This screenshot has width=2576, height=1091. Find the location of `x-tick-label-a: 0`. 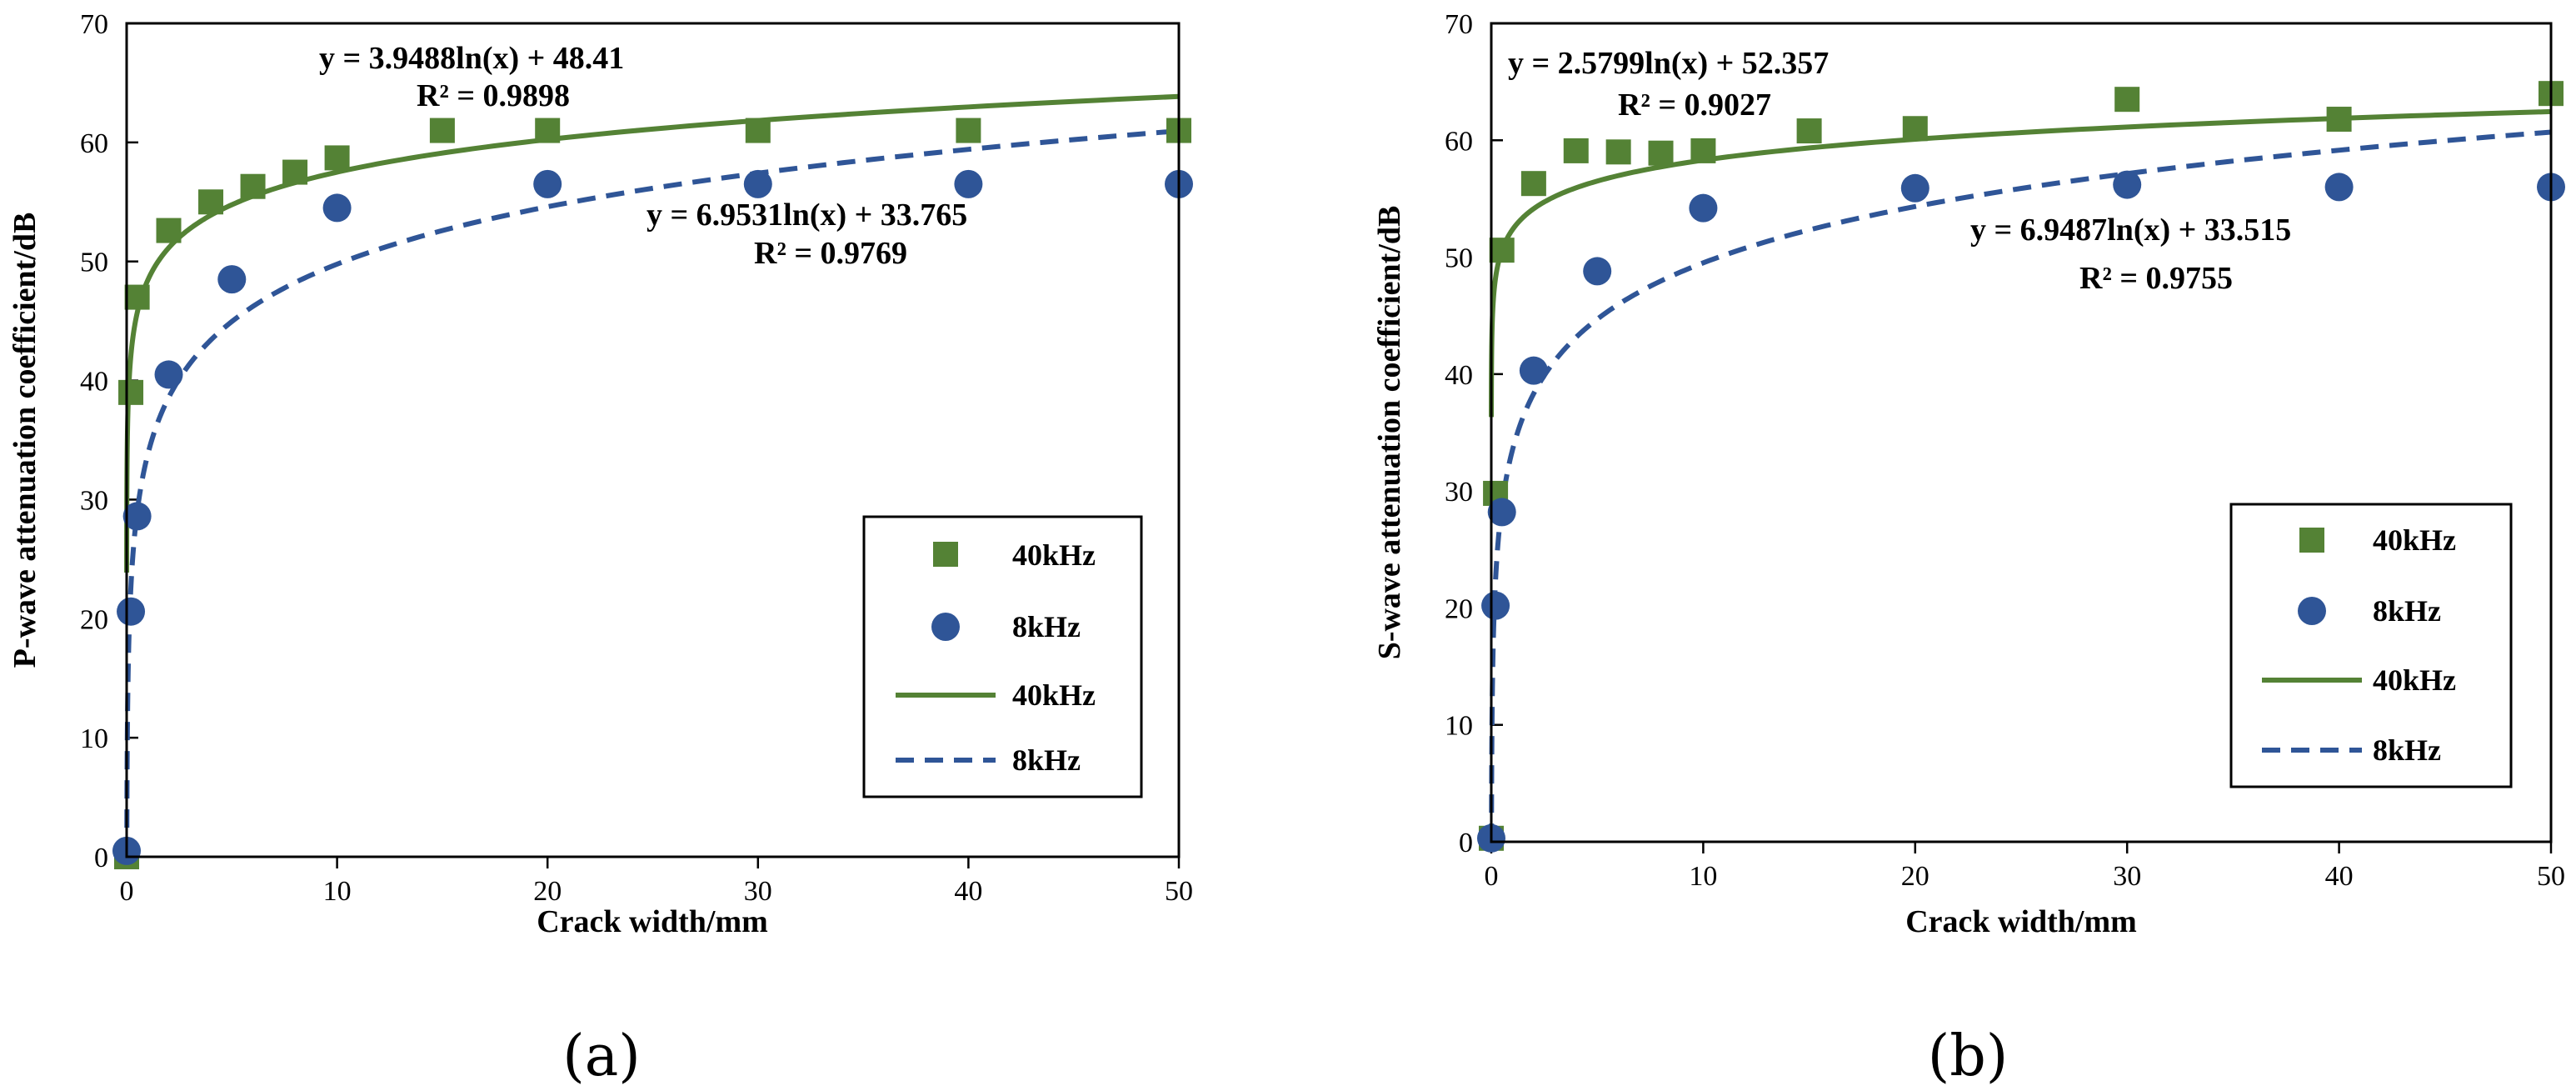

x-tick-label-a: 0 is located at coordinates (127, 892).